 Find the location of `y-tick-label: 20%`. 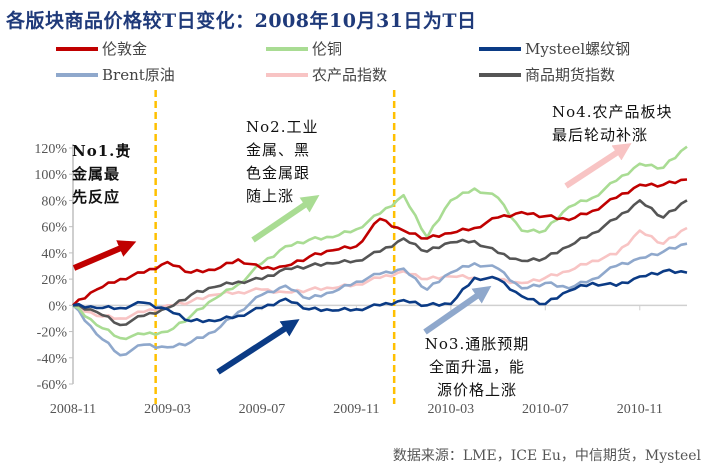

y-tick-label: 20% is located at coordinates (54, 280).